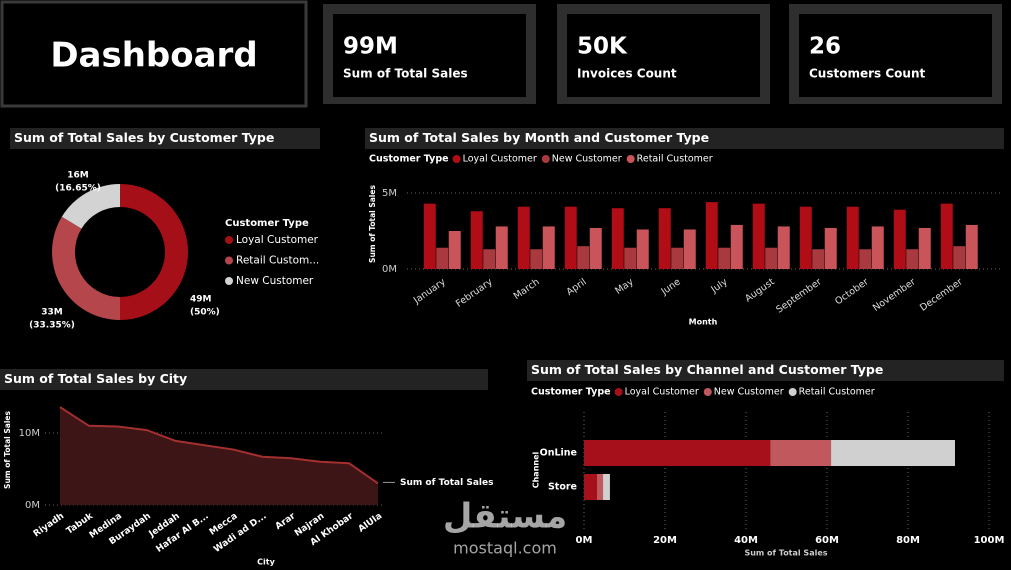 The width and height of the screenshot is (1011, 570). What do you see at coordinates (602, 47) in the screenshot?
I see `kpi-value: 50K` at bounding box center [602, 47].